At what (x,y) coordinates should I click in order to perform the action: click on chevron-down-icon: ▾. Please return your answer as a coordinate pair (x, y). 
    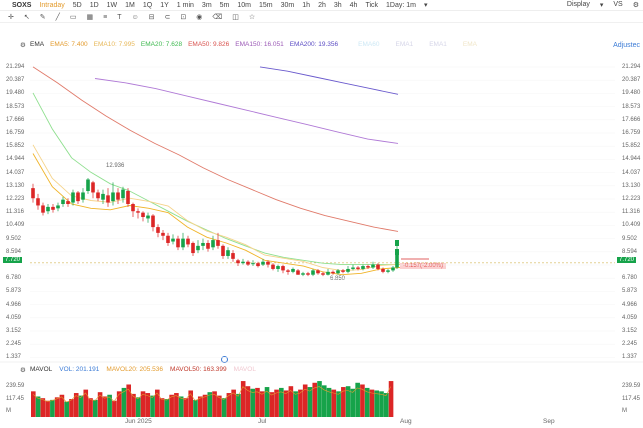
    Looking at the image, I should click on (601, 5).